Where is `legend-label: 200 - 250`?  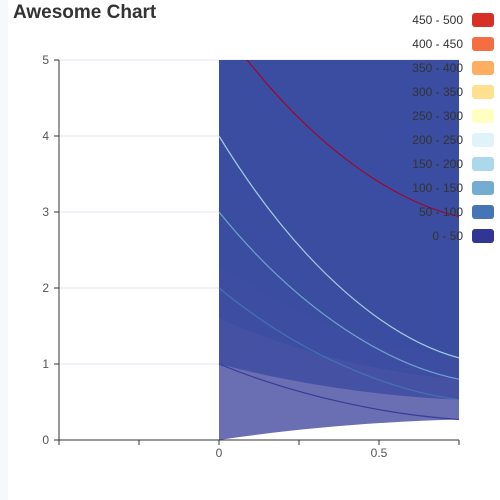
legend-label: 200 - 250 is located at coordinates (437, 140).